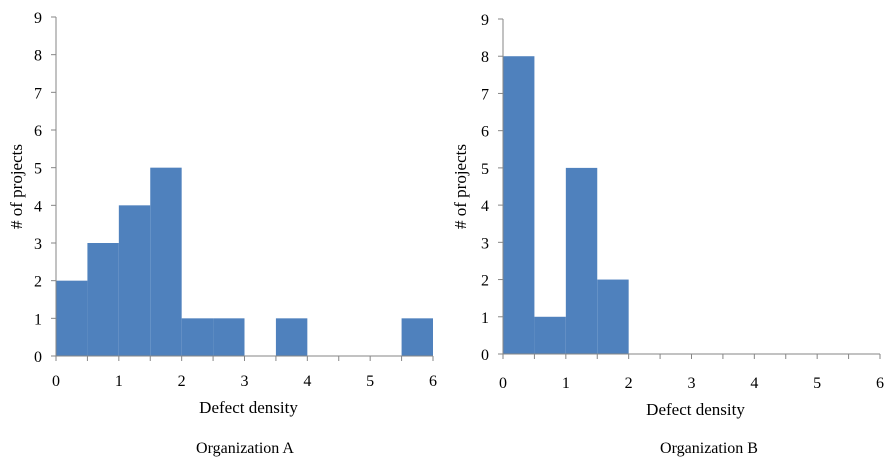 This screenshot has width=885, height=463. I want to click on caption-organization-b: Organization B, so click(709, 448).